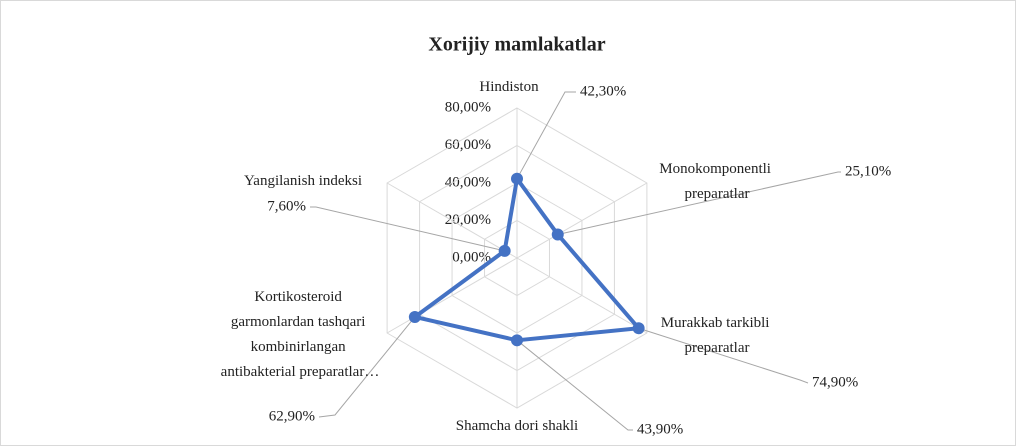  What do you see at coordinates (303, 181) in the screenshot?
I see `category-label: Yangilanish indeksi` at bounding box center [303, 181].